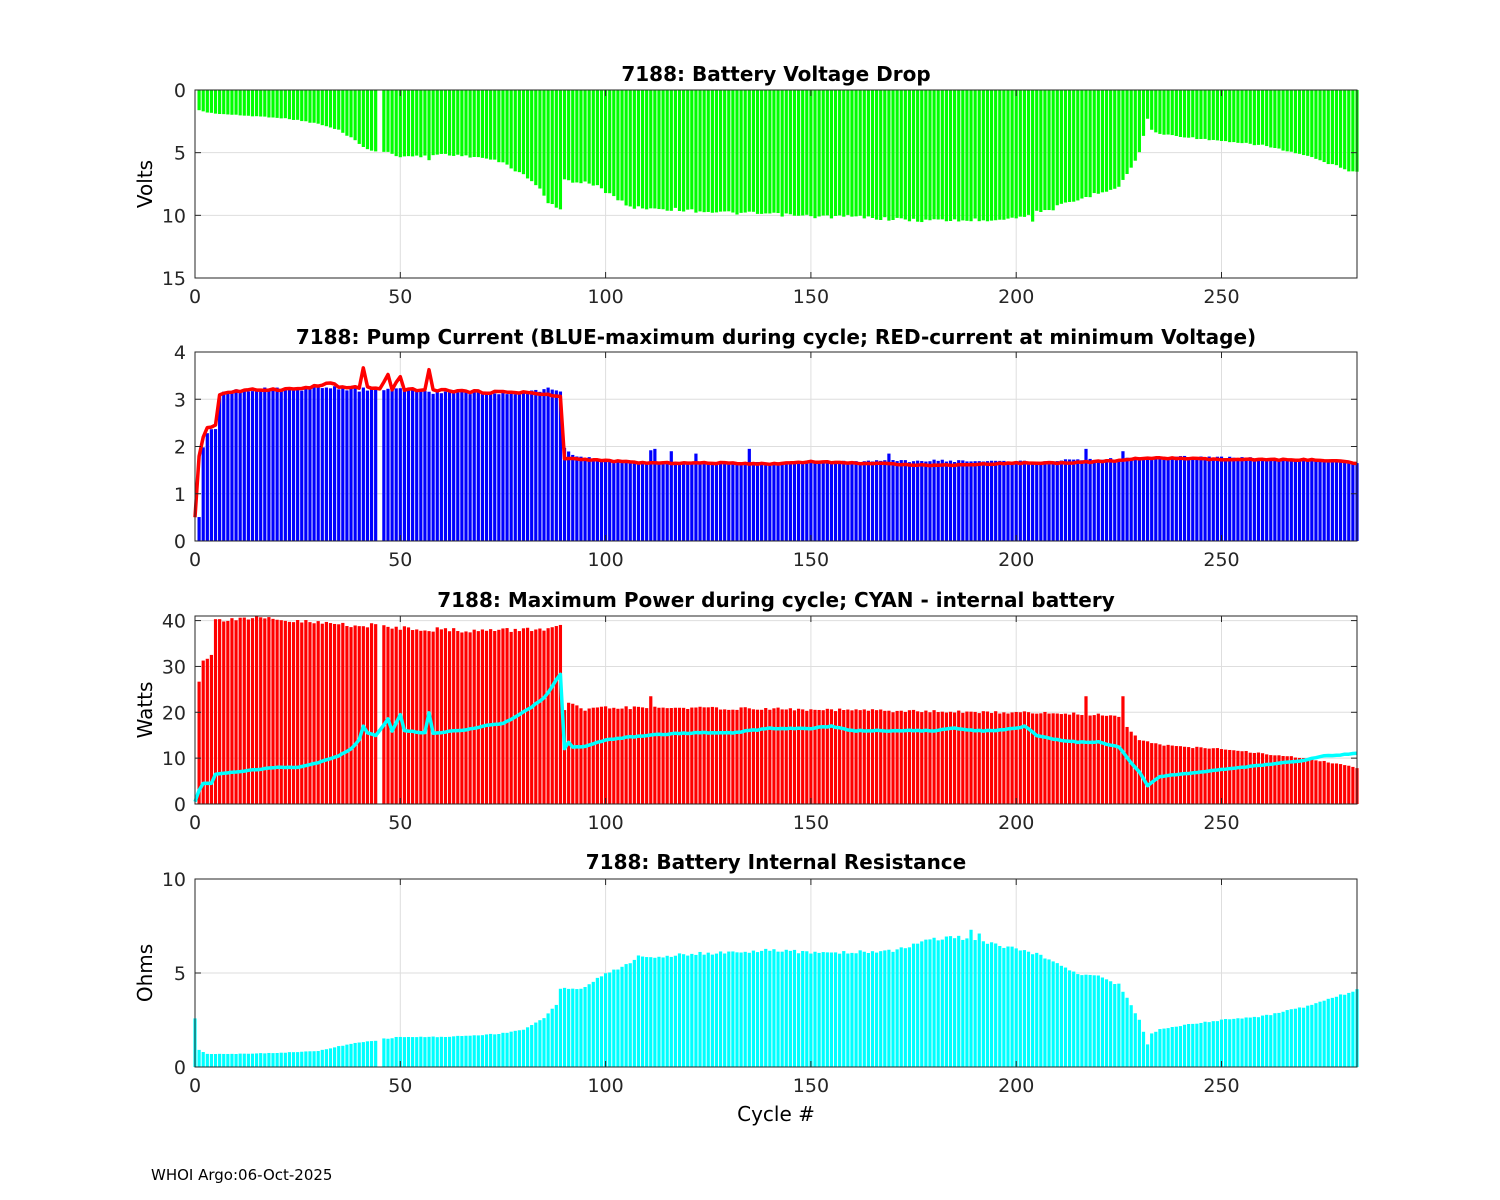 This screenshot has width=1500, height=1200. Describe the element at coordinates (174, 216) in the screenshot. I see `y-tick-label: 10` at that location.